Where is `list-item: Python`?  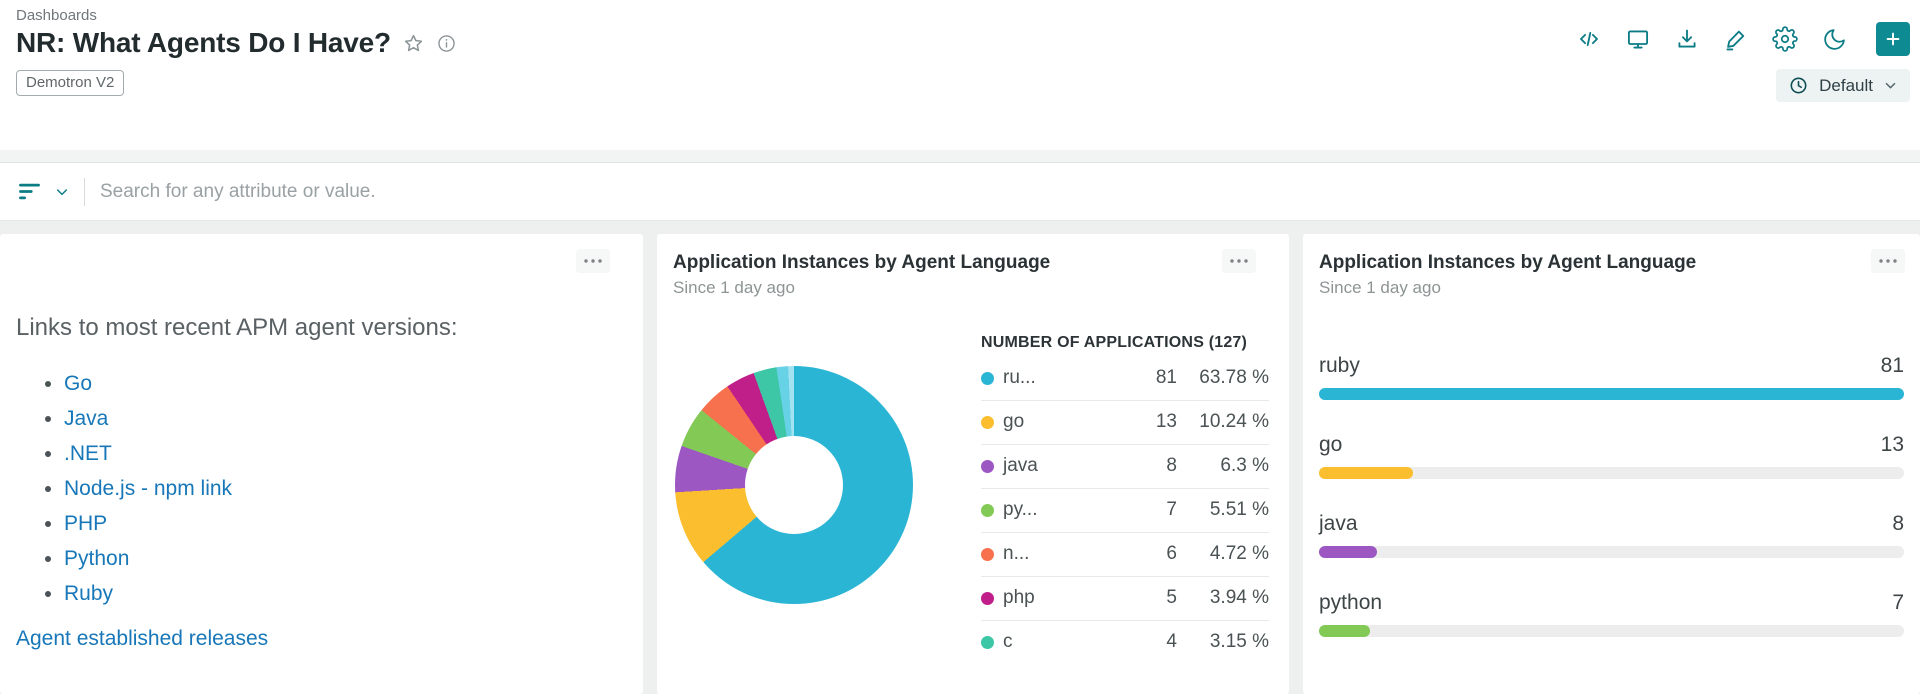 list-item: Python is located at coordinates (345, 558).